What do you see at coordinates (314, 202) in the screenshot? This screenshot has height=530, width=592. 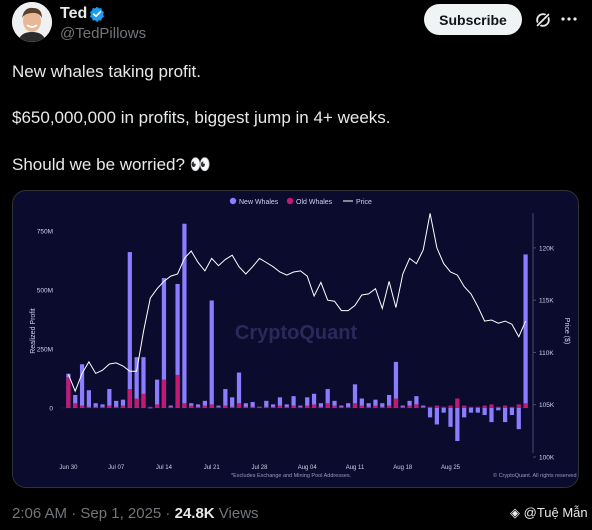 I see `legend-old-whales: Old Whales` at bounding box center [314, 202].